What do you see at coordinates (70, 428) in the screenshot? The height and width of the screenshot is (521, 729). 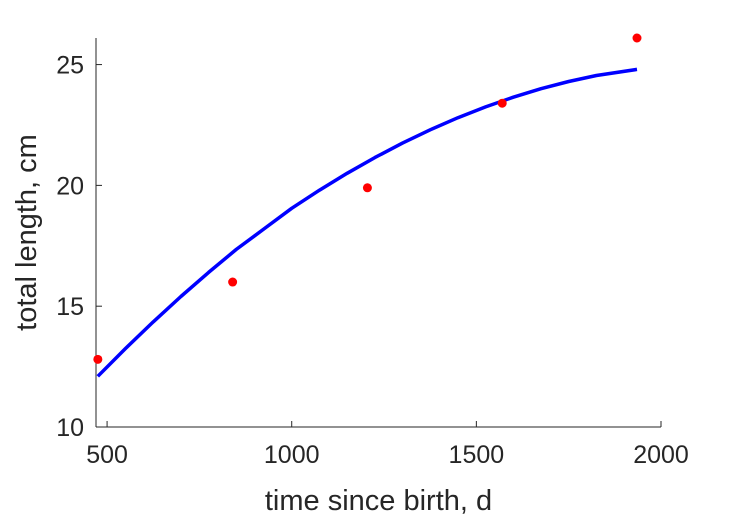 I see `y-tick-label-0: 10` at bounding box center [70, 428].